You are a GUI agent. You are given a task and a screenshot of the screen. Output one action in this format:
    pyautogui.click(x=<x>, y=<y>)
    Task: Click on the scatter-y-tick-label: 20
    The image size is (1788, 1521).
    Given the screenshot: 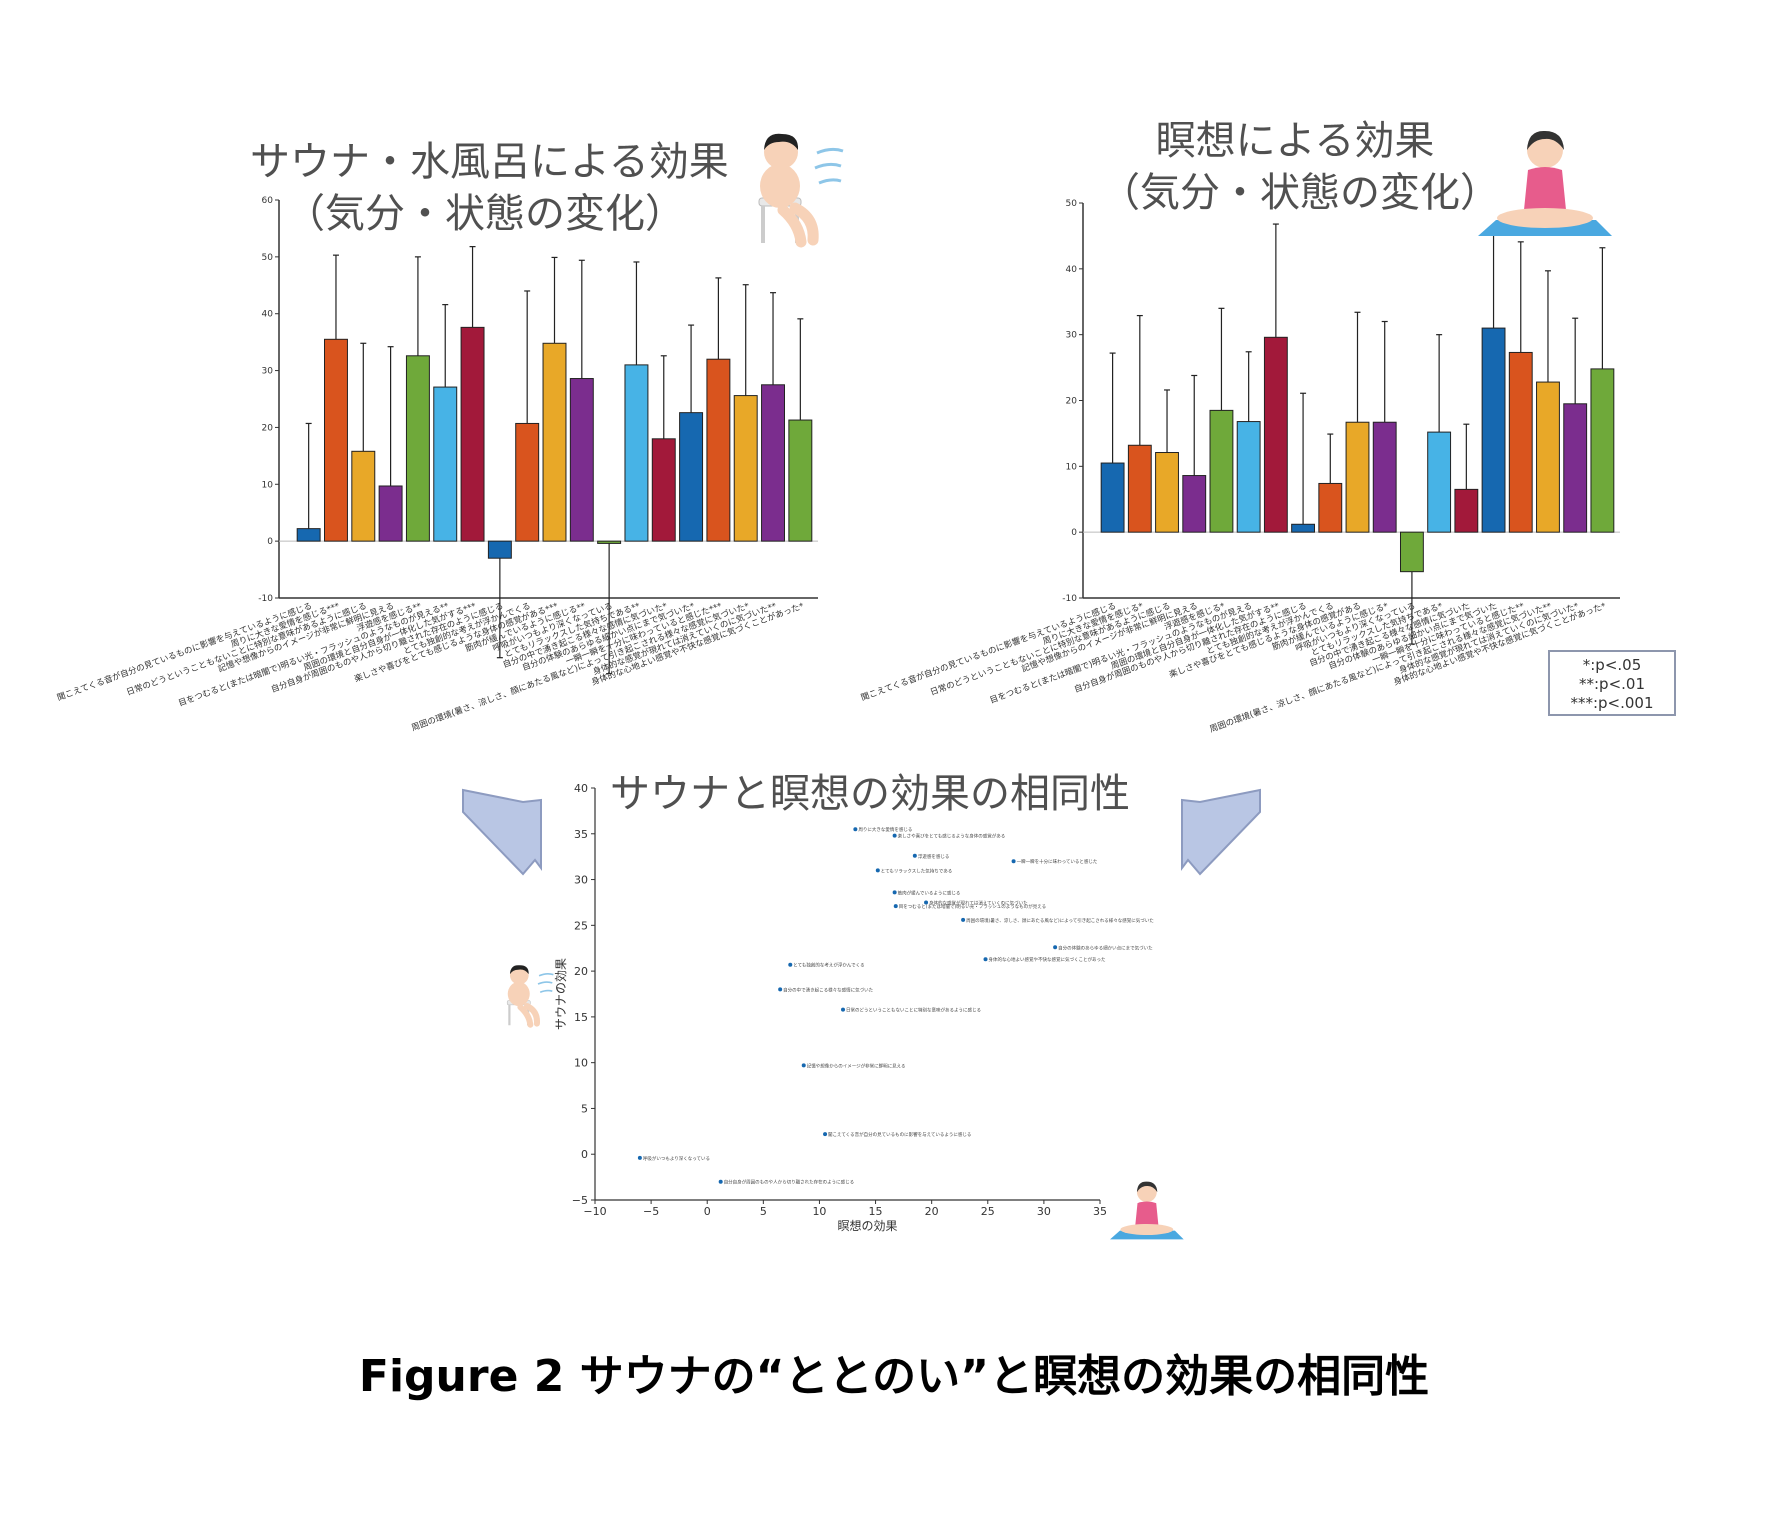 What is the action you would take?
    pyautogui.click(x=581, y=971)
    